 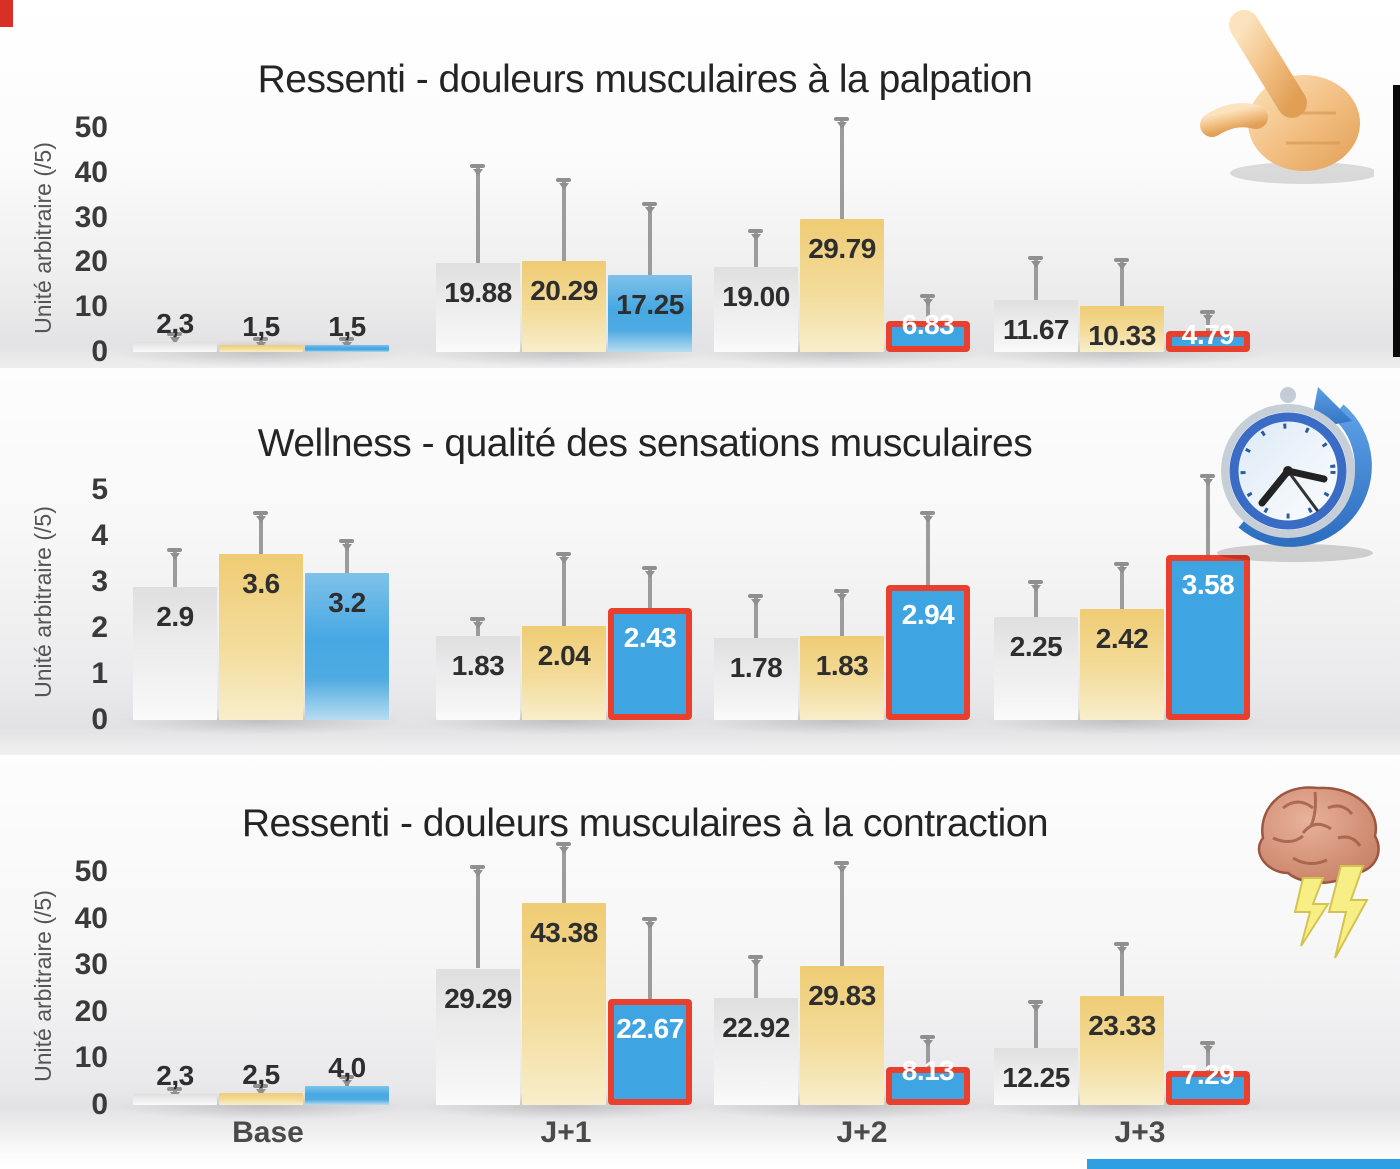 I want to click on bar-value-label: 4.79, so click(x=1208, y=334).